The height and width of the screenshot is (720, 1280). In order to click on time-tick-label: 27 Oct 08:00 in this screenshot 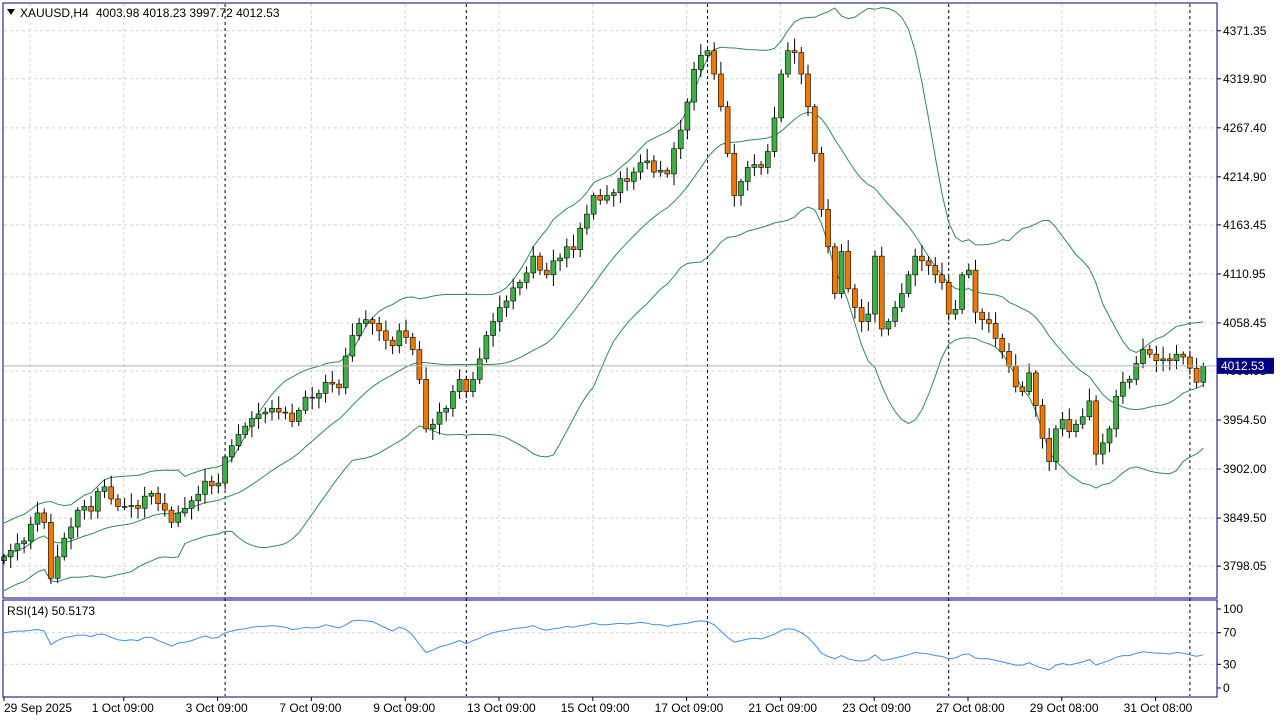, I will do `click(970, 708)`.